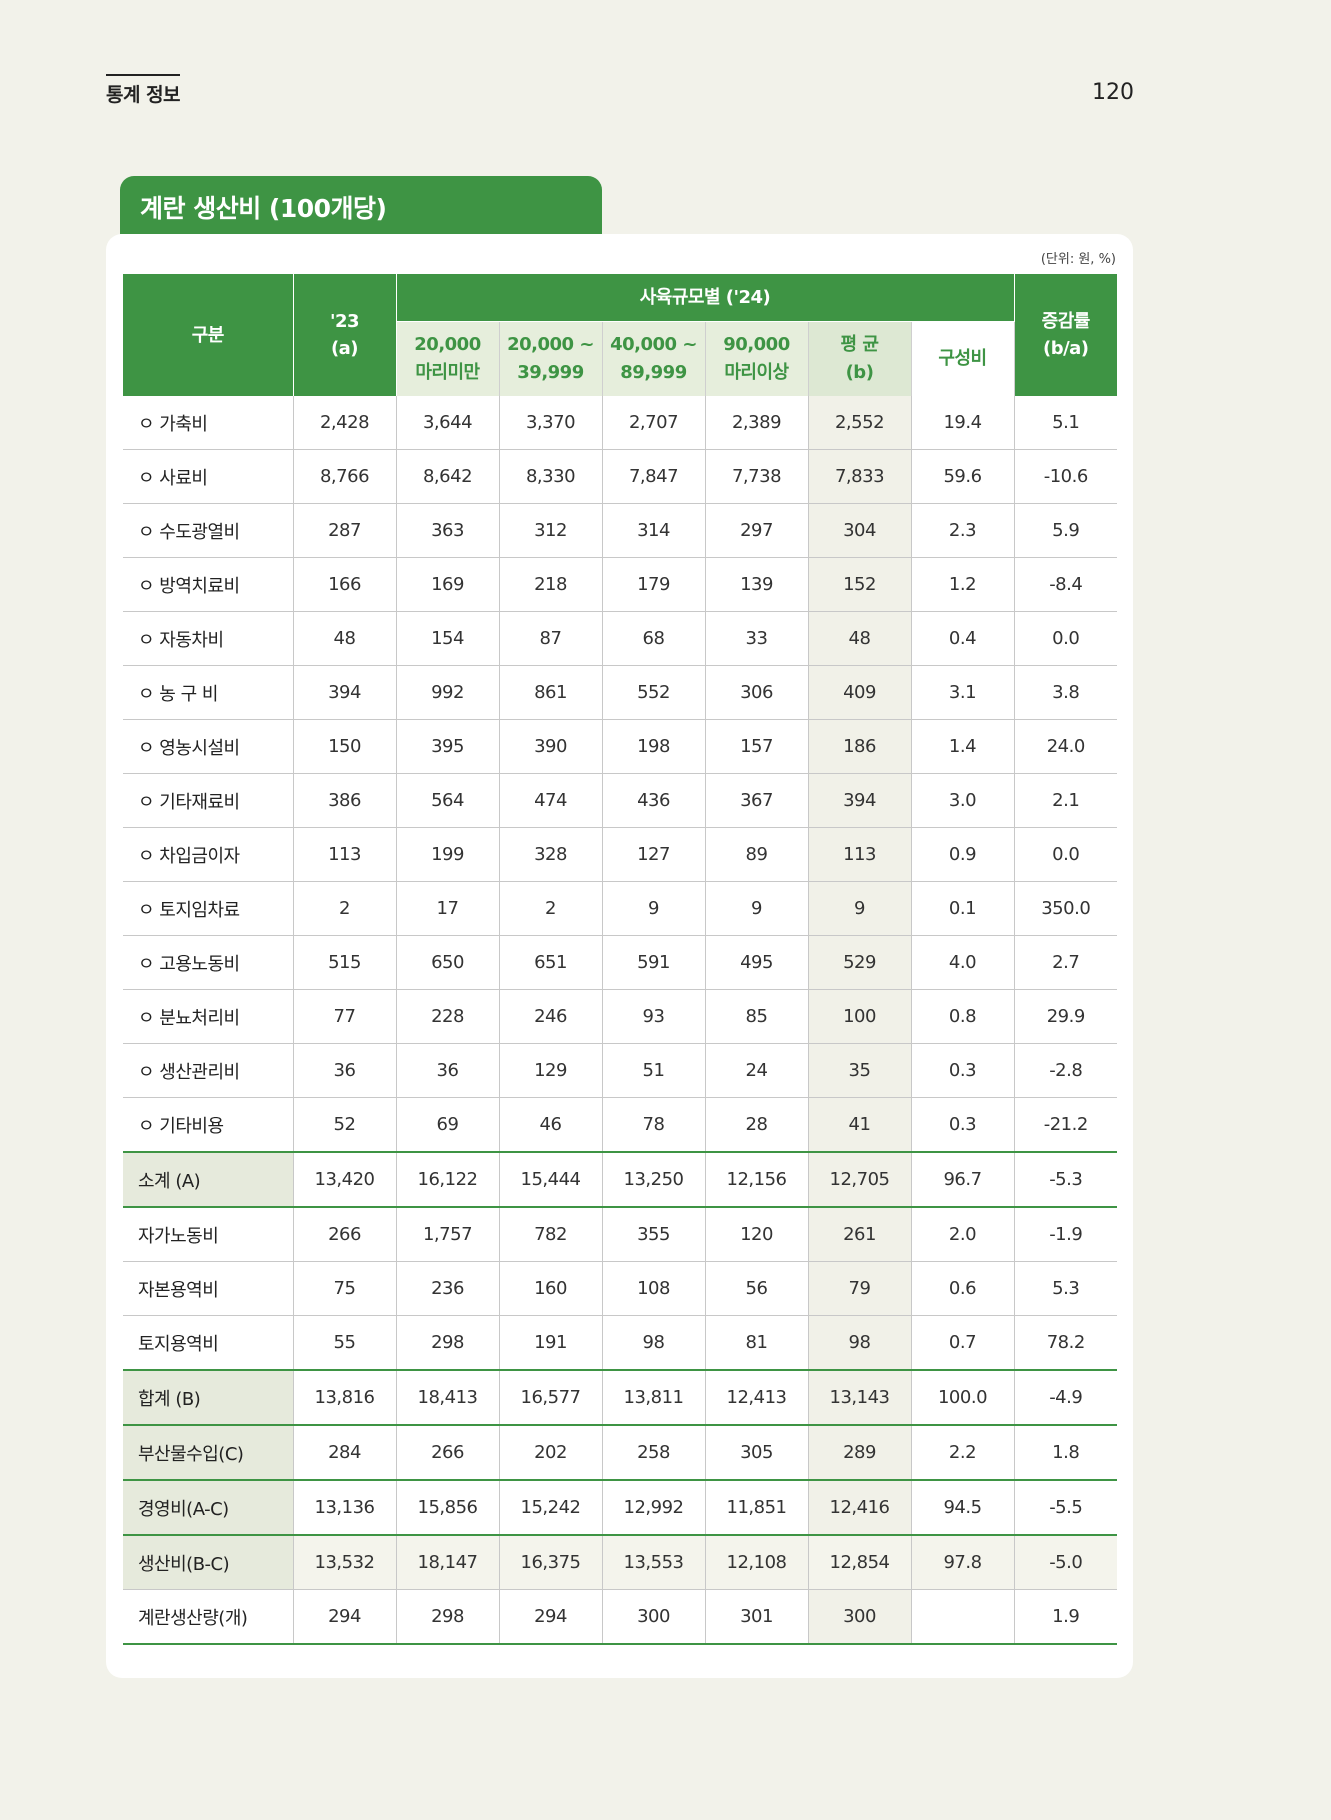  What do you see at coordinates (448, 908) in the screenshot?
I see `table-cell: 17` at bounding box center [448, 908].